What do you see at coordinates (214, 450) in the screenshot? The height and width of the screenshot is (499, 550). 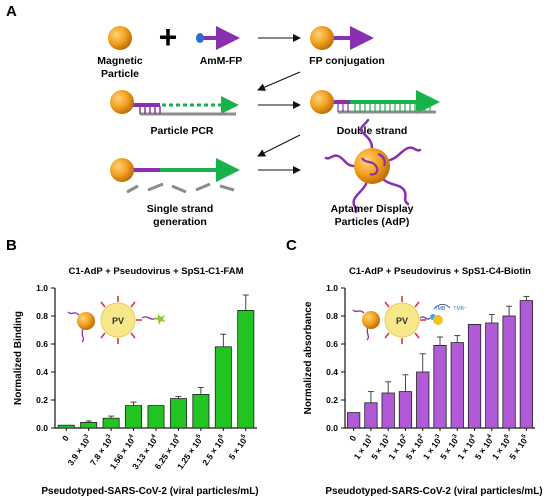 I see `x-tick-label: 2.5 × 105` at bounding box center [214, 450].